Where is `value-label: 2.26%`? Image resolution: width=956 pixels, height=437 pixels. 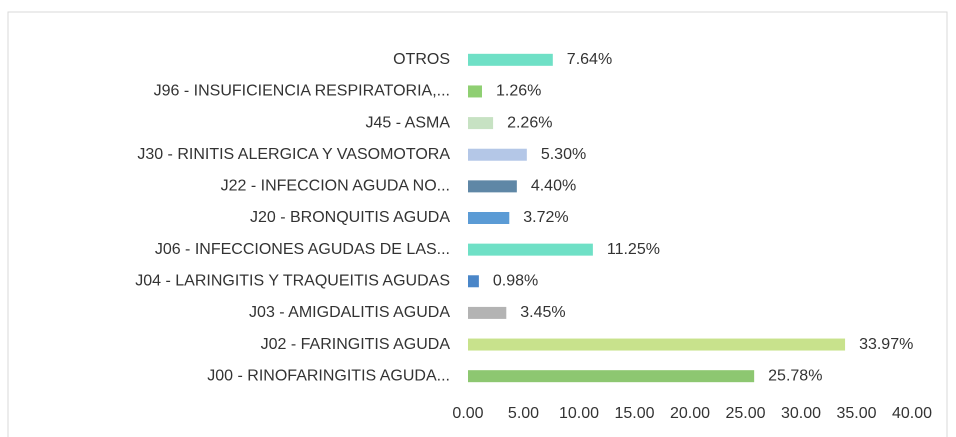 value-label: 2.26% is located at coordinates (529, 122).